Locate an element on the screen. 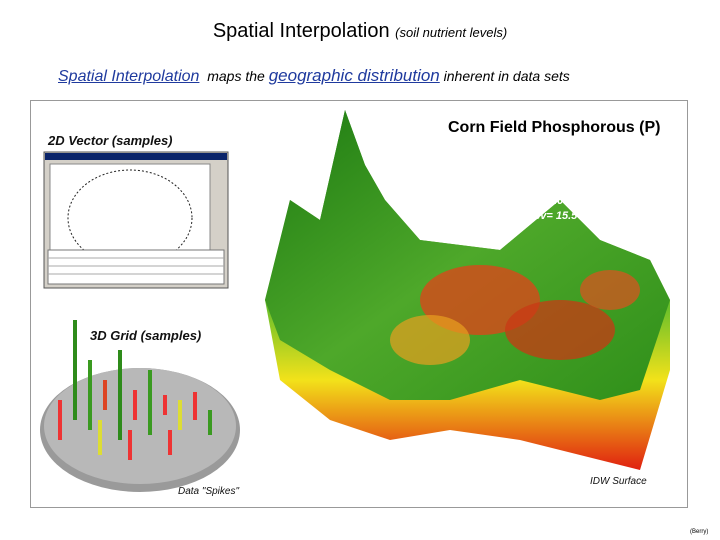 This screenshot has width=720, height=540. samples-disc is located at coordinates (140, 406).